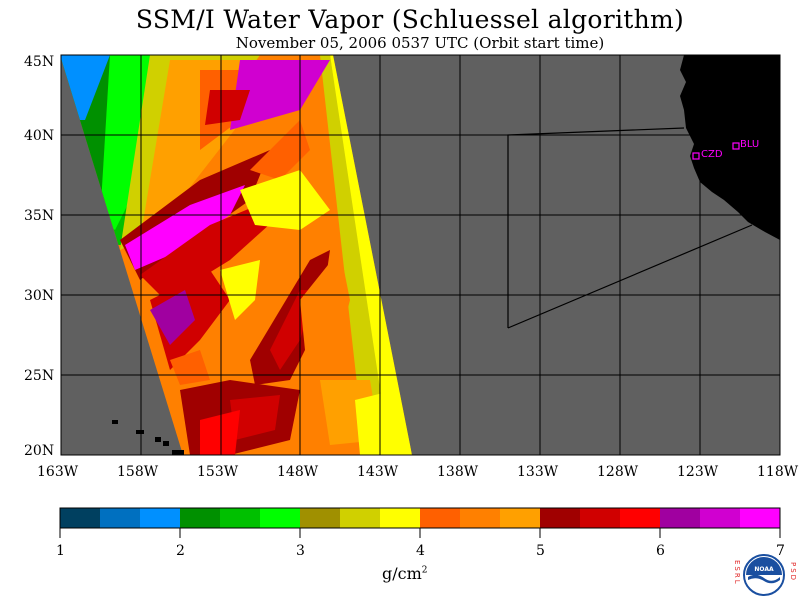 This screenshot has height=600, width=800. I want to click on lon-label: 148W, so click(298, 472).